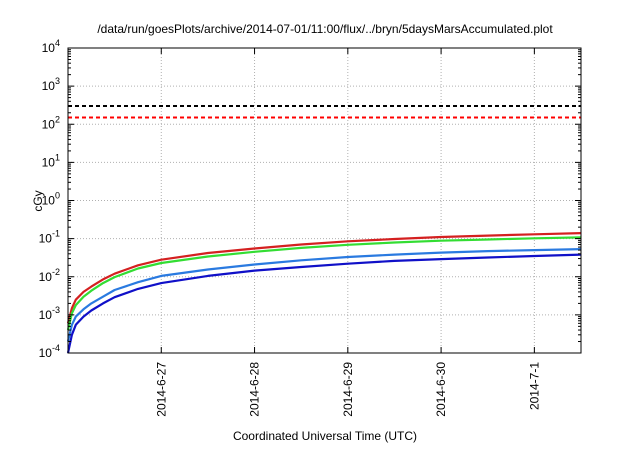 The image size is (640, 453). Describe the element at coordinates (255, 389) in the screenshot. I see `x-tick-label: 2014-6-28` at that location.